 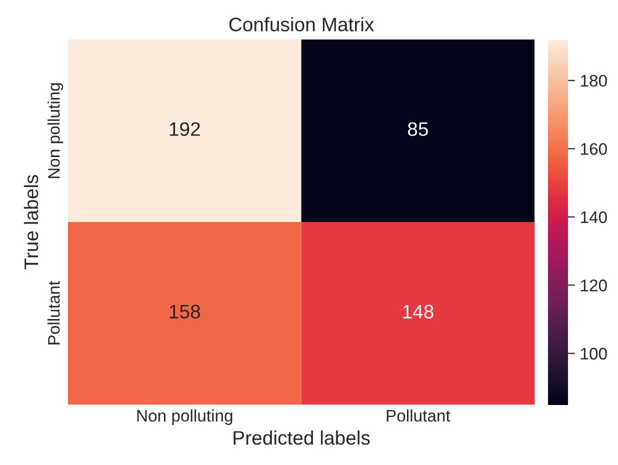 I want to click on color-bar-label: 120, so click(x=594, y=286).